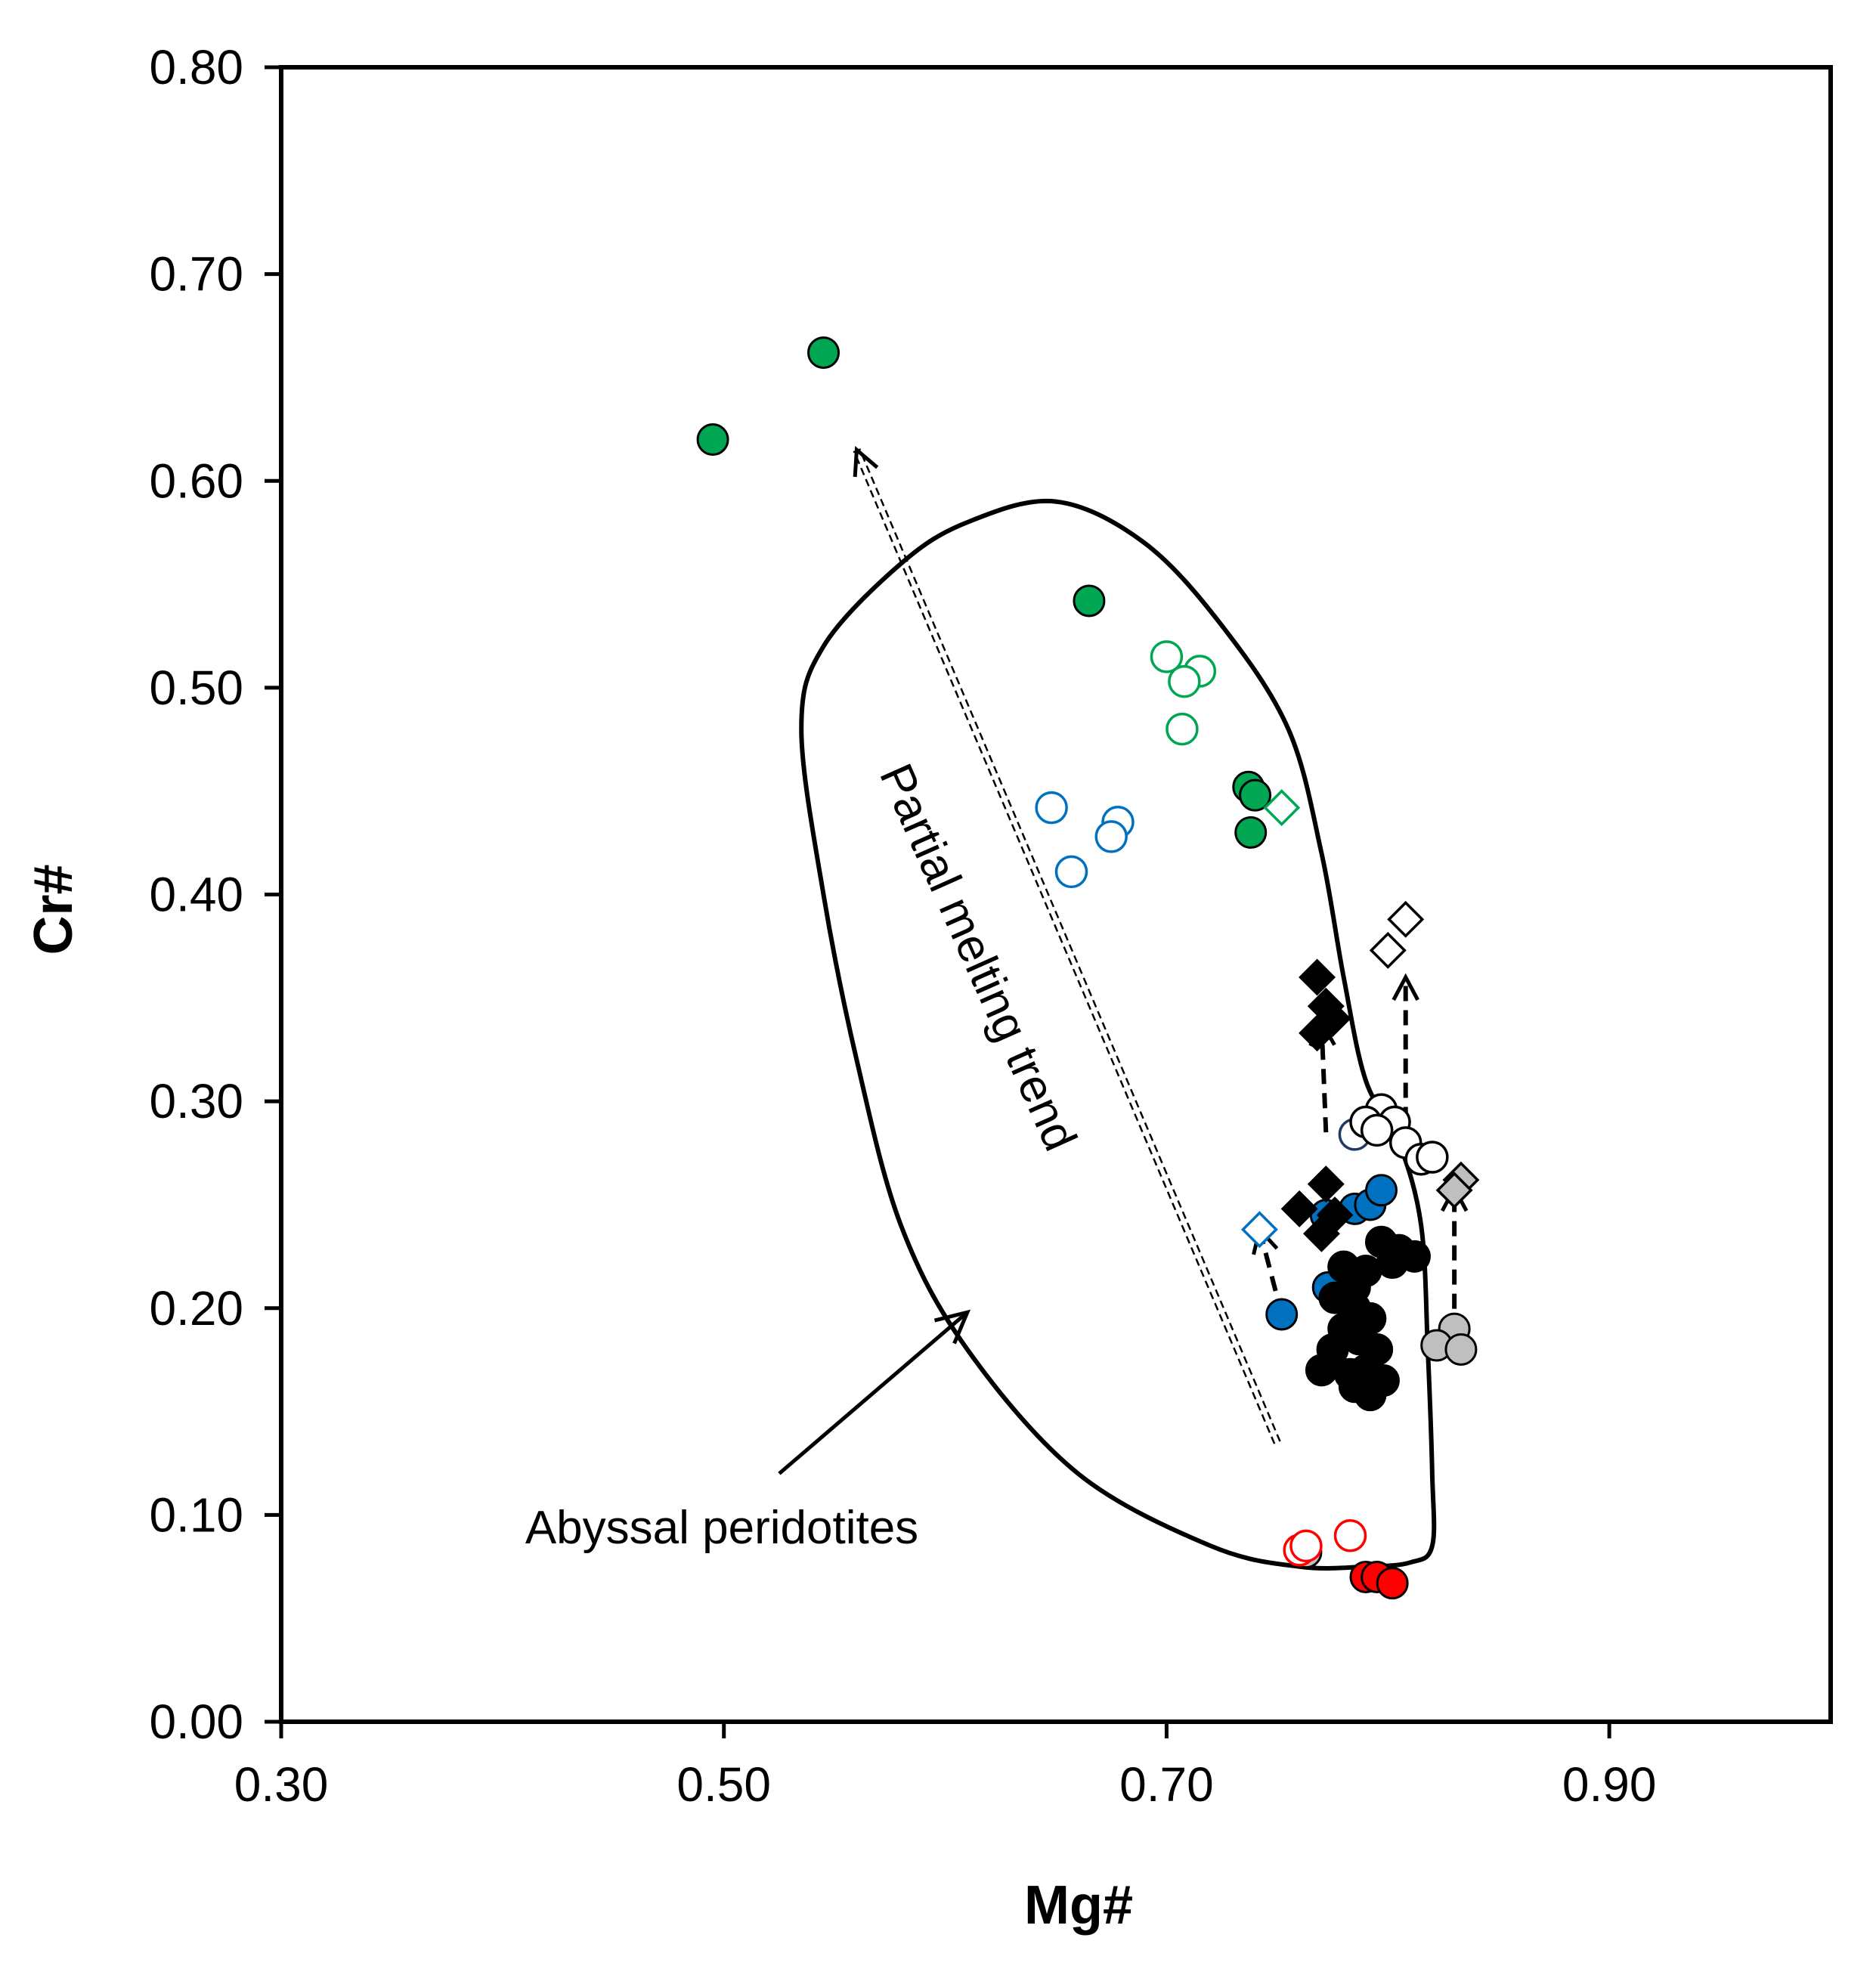  I want to click on x-tick-label: 0.30, so click(282, 1785).